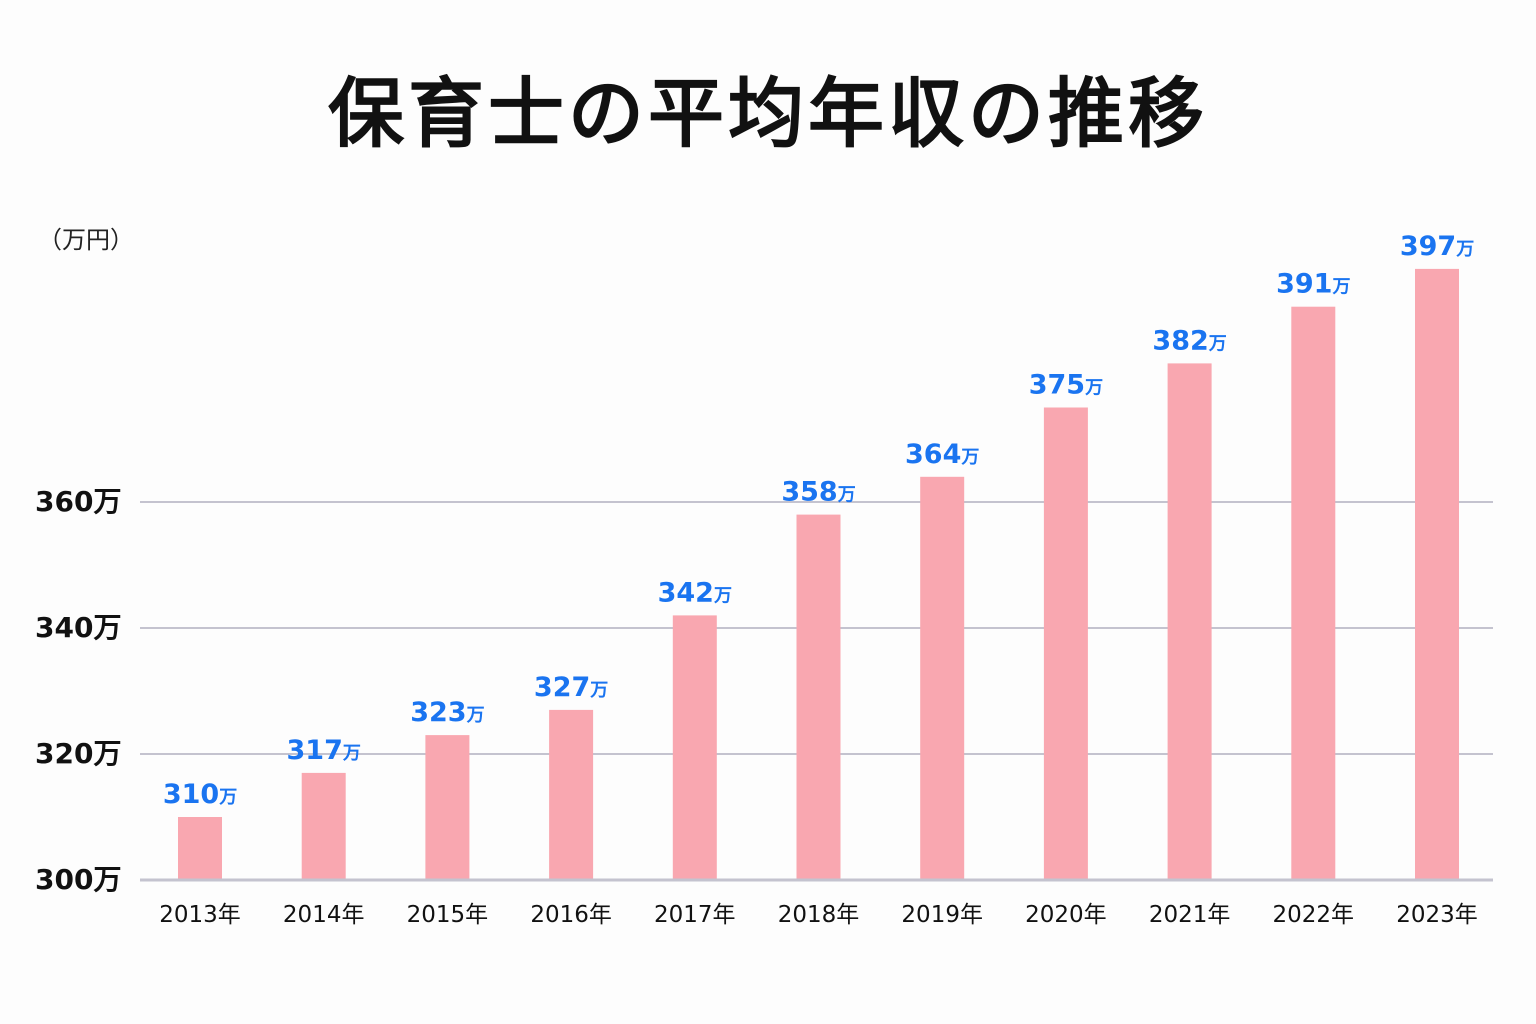  Describe the element at coordinates (191, 794) in the screenshot. I see `data-label-value: 310` at that location.